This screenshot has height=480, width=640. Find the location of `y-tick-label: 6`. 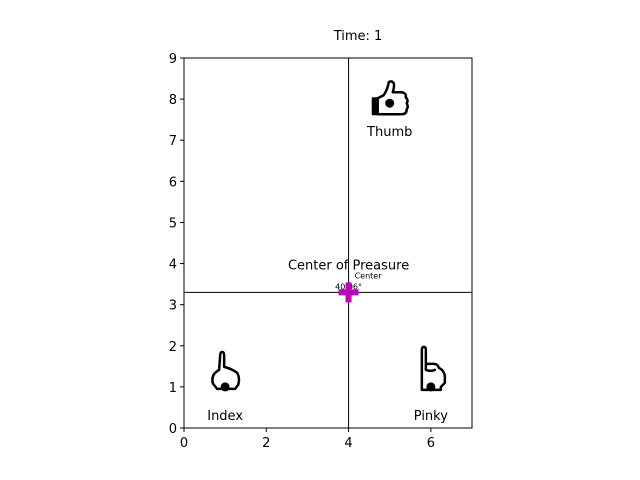

y-tick-label: 6 is located at coordinates (173, 182).